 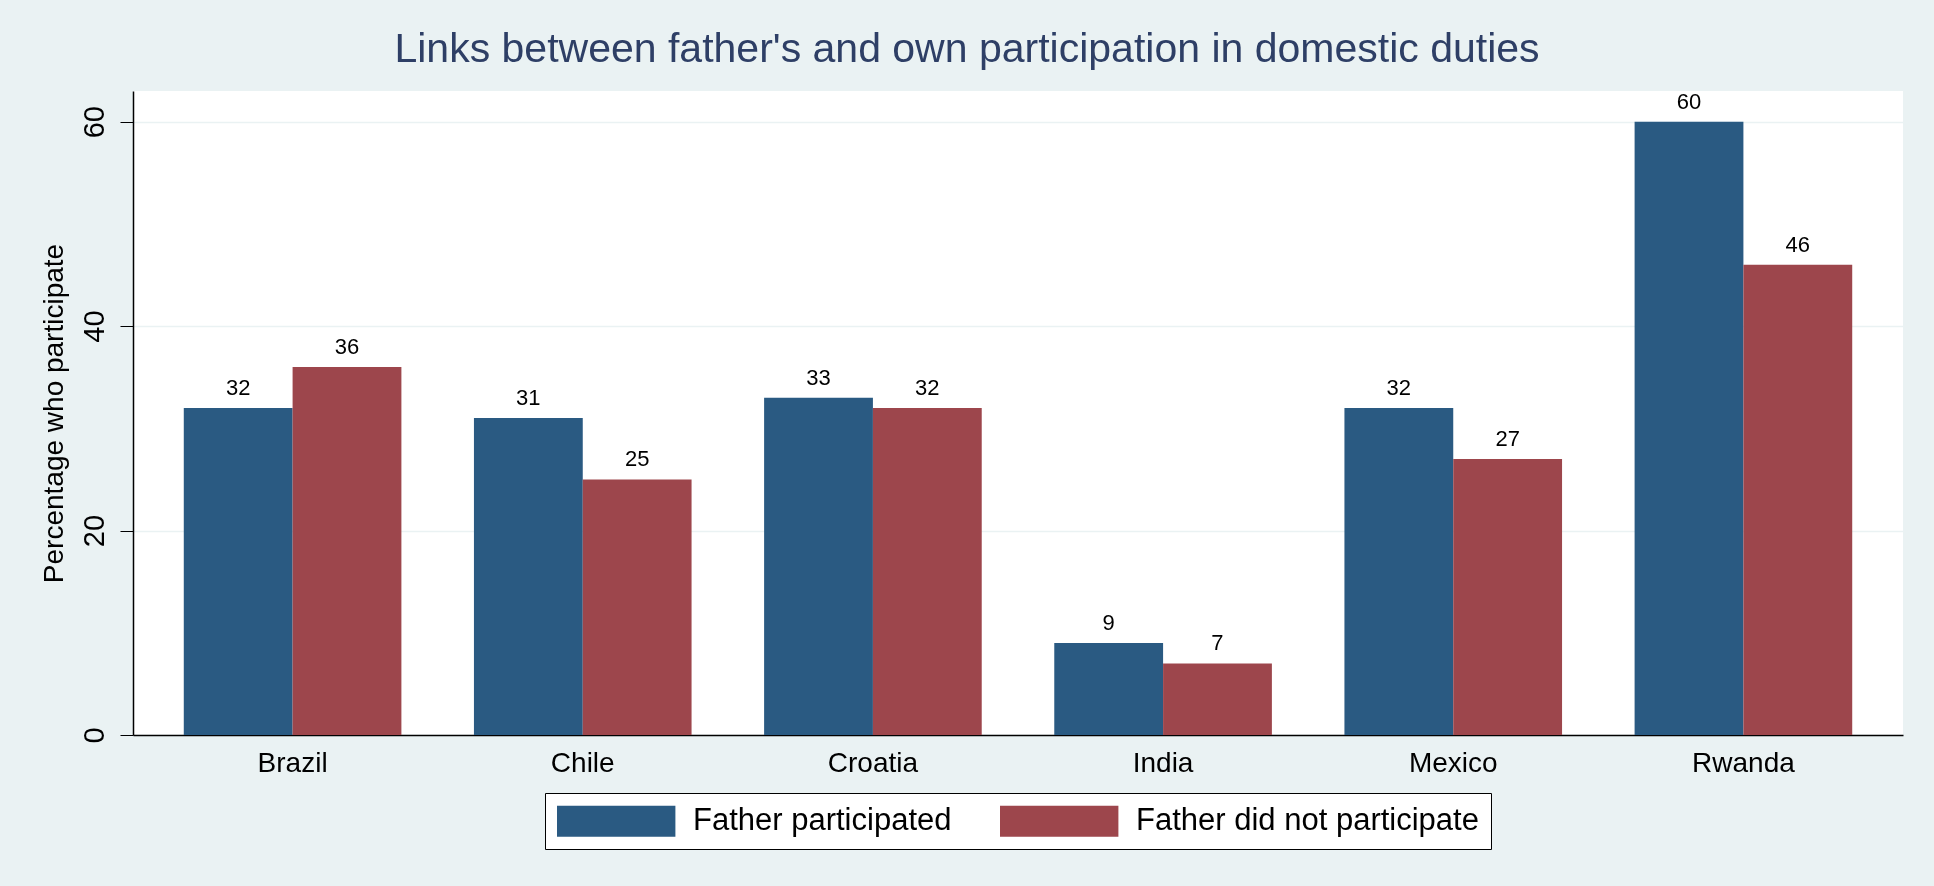 What do you see at coordinates (528, 398) in the screenshot?
I see `data-label: 31` at bounding box center [528, 398].